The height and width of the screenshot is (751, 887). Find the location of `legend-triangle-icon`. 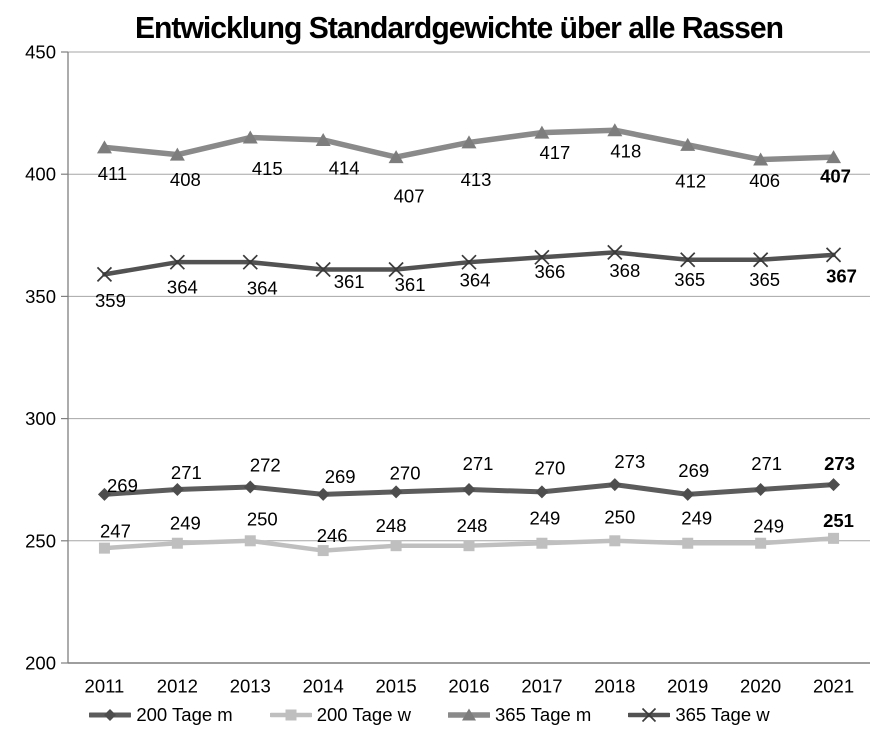

legend-triangle-icon is located at coordinates (469, 714).